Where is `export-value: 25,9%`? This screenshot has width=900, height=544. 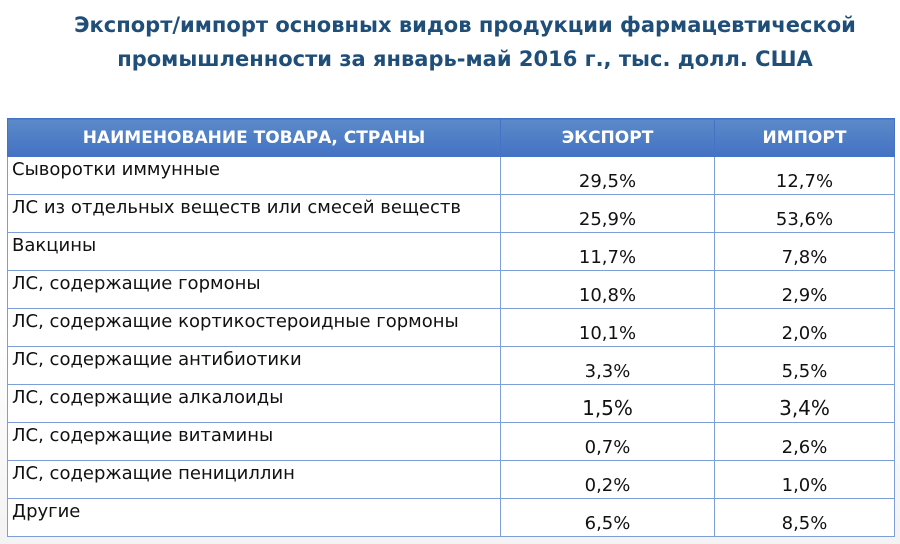
export-value: 25,9% is located at coordinates (607, 213).